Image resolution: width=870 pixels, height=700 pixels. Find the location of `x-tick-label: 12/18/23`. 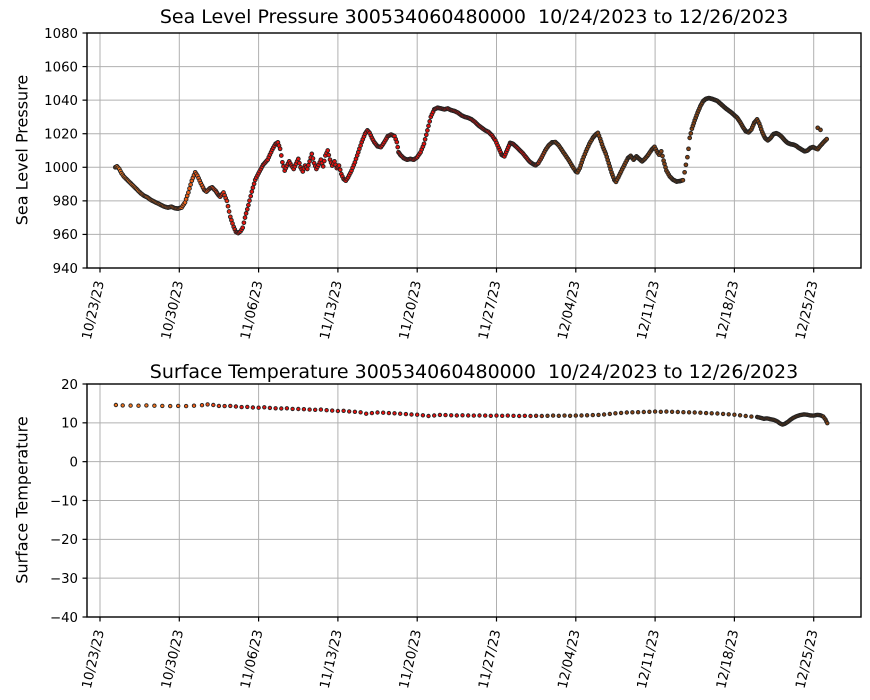

x-tick-label: 12/18/23 is located at coordinates (728, 660).